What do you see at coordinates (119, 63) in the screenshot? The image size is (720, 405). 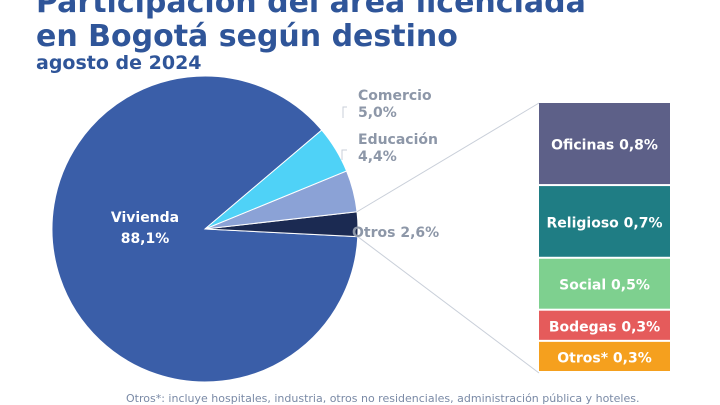 I see `chart-subtitle: agosto de 2024` at bounding box center [119, 63].